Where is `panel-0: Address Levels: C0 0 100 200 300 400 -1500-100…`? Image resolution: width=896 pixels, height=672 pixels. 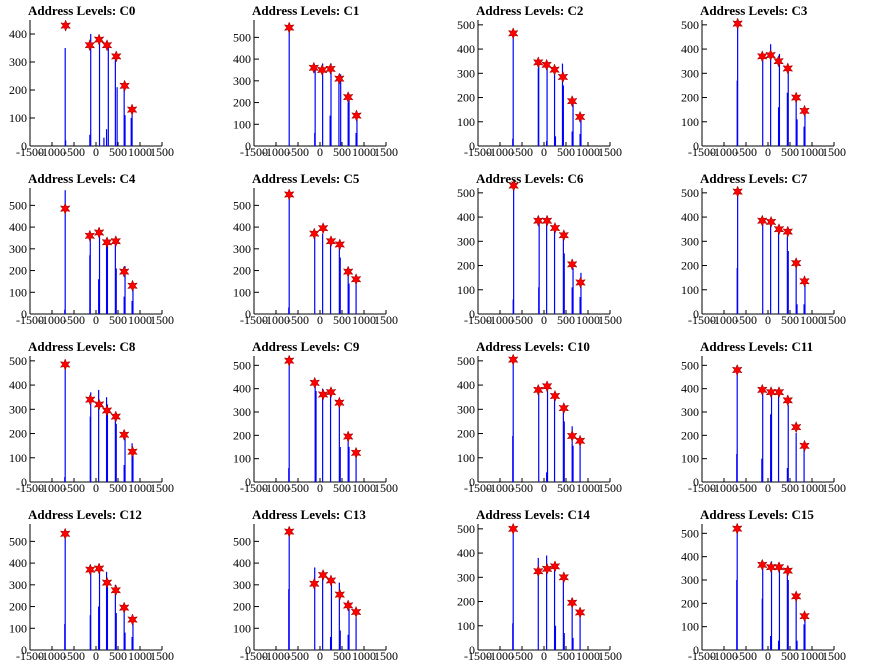 panel-0: Address Levels: C0 0 100 200 300 400 -1500-100… is located at coordinates (91, 81).